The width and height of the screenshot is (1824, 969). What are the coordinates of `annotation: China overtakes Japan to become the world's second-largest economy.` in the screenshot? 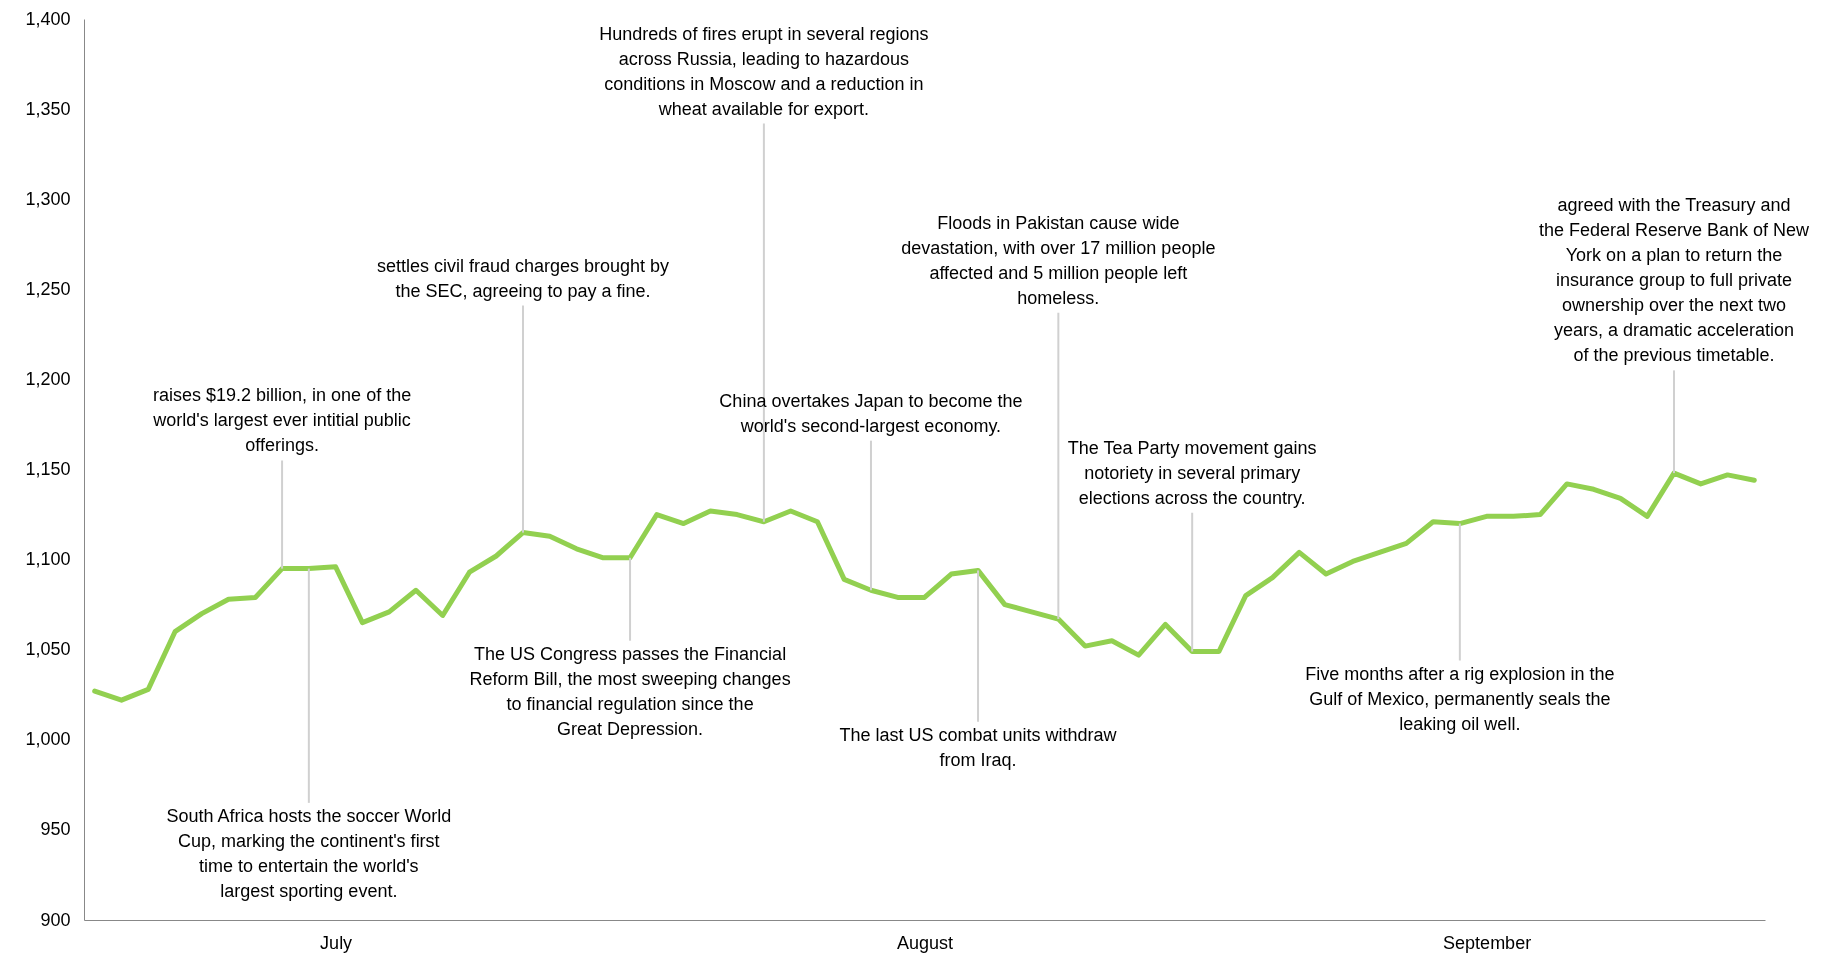 It's located at (871, 413).